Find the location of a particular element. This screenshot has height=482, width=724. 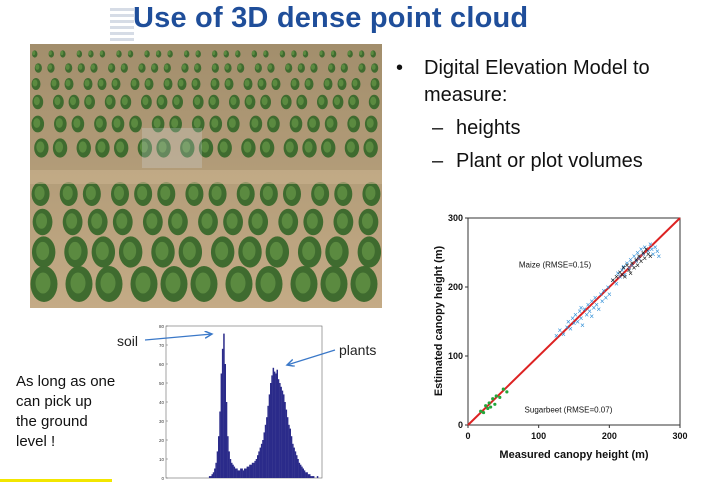

title-decoration is located at coordinates (122, 24).